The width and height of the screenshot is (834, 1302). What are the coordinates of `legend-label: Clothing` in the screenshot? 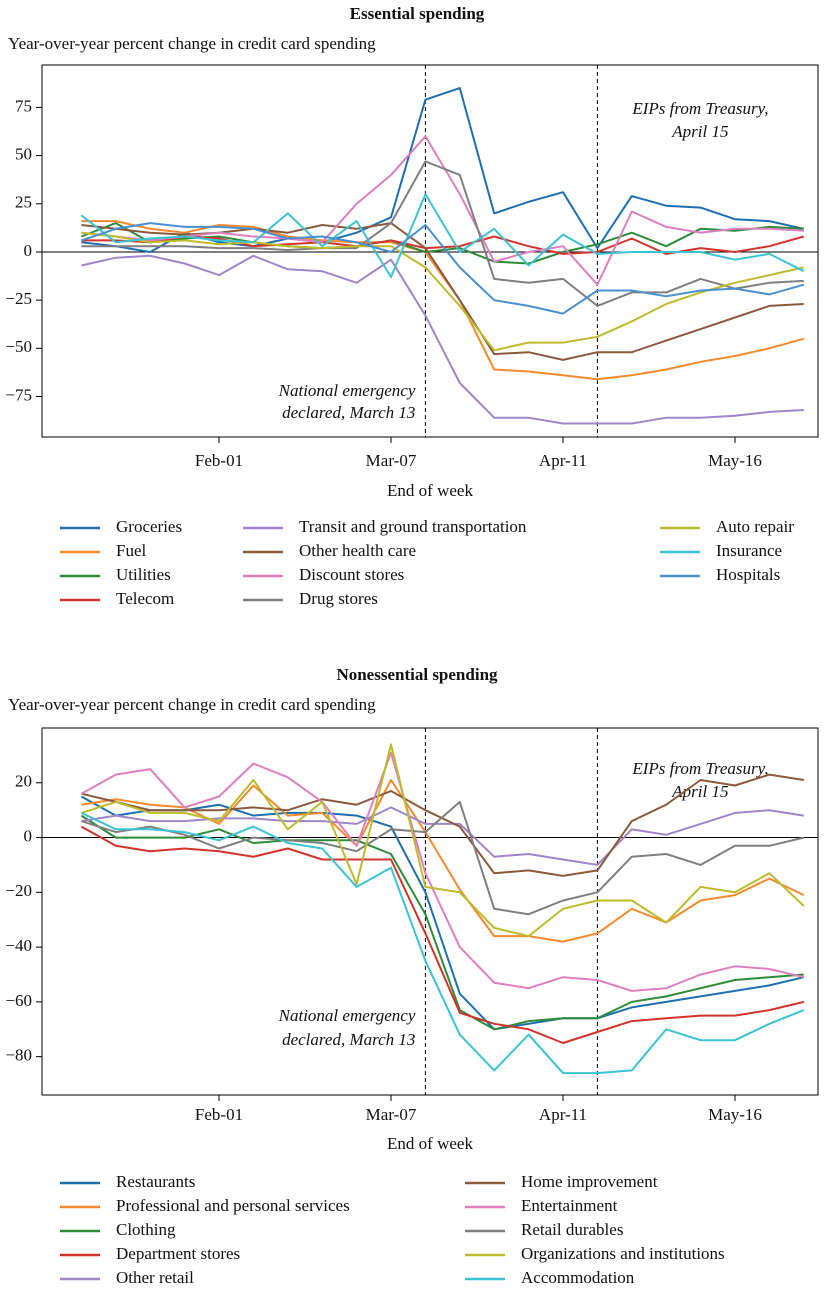 It's located at (146, 1229).